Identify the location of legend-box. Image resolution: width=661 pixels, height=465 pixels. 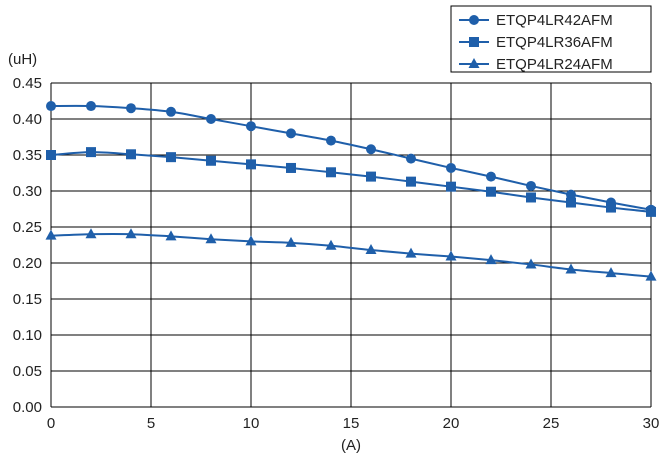
(551, 39).